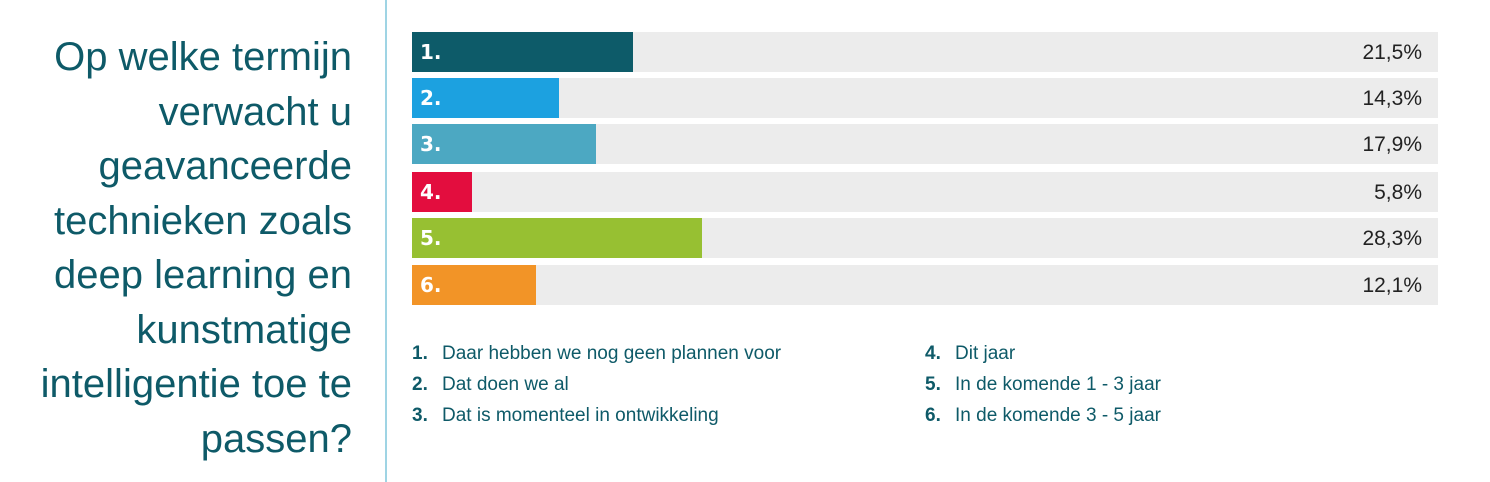 This screenshot has height=482, width=1490. What do you see at coordinates (485, 98) in the screenshot?
I see `bar: 2.` at bounding box center [485, 98].